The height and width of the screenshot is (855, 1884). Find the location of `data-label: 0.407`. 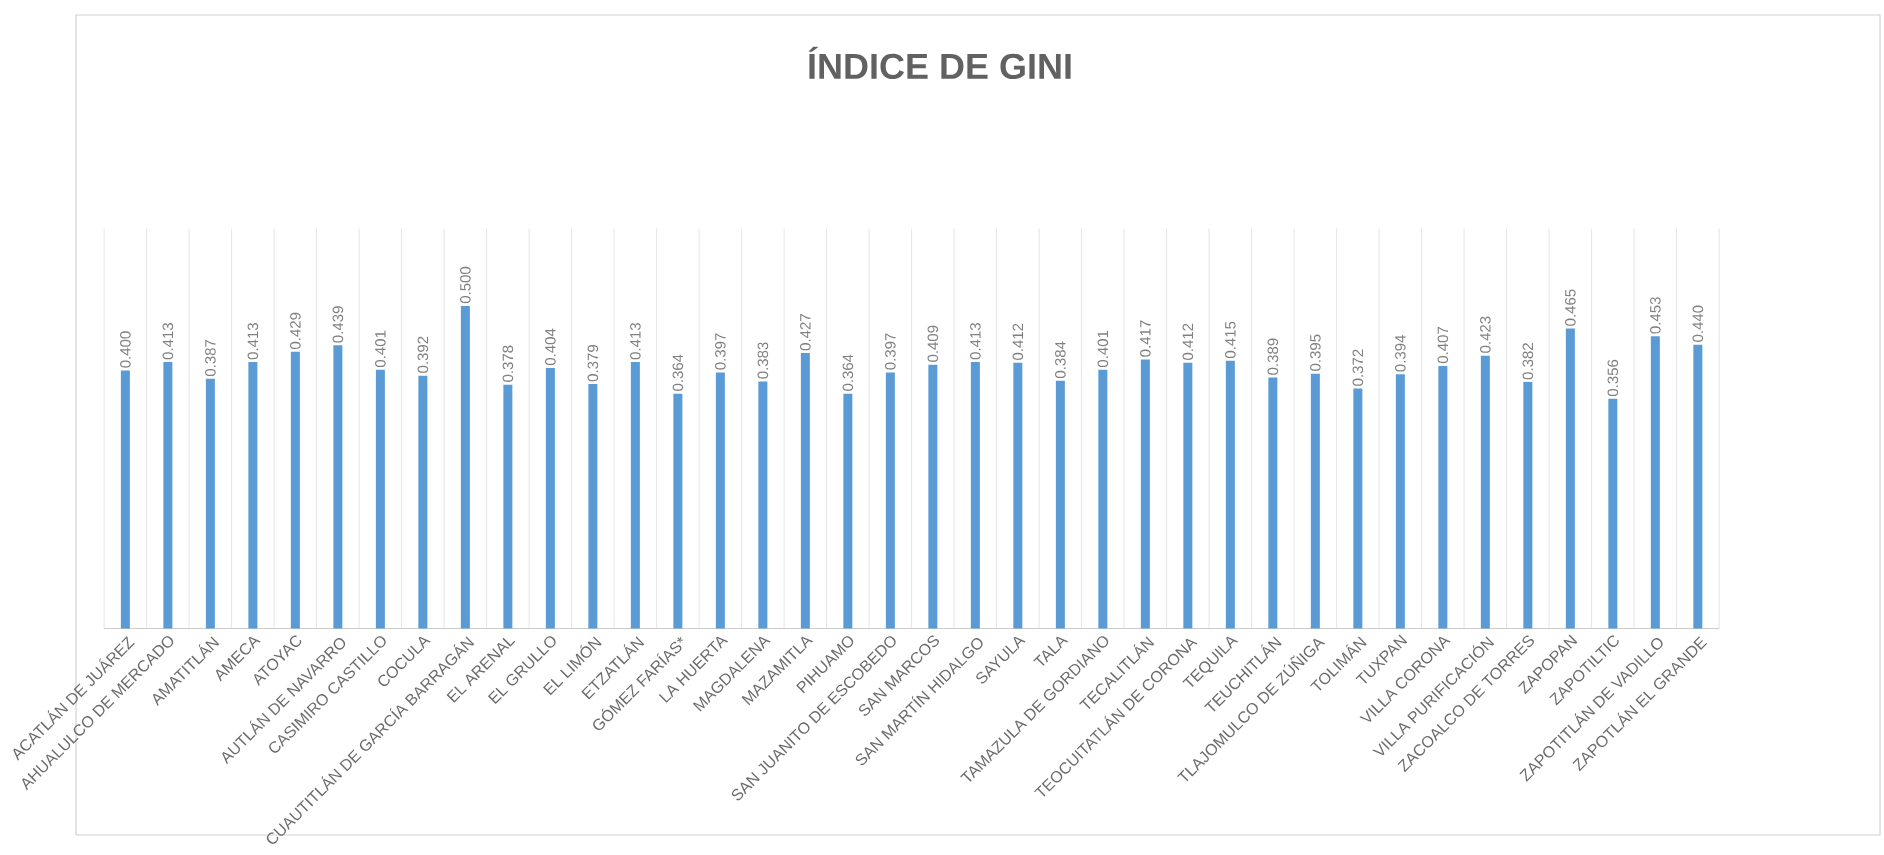

data-label: 0.407 is located at coordinates (1443, 345).